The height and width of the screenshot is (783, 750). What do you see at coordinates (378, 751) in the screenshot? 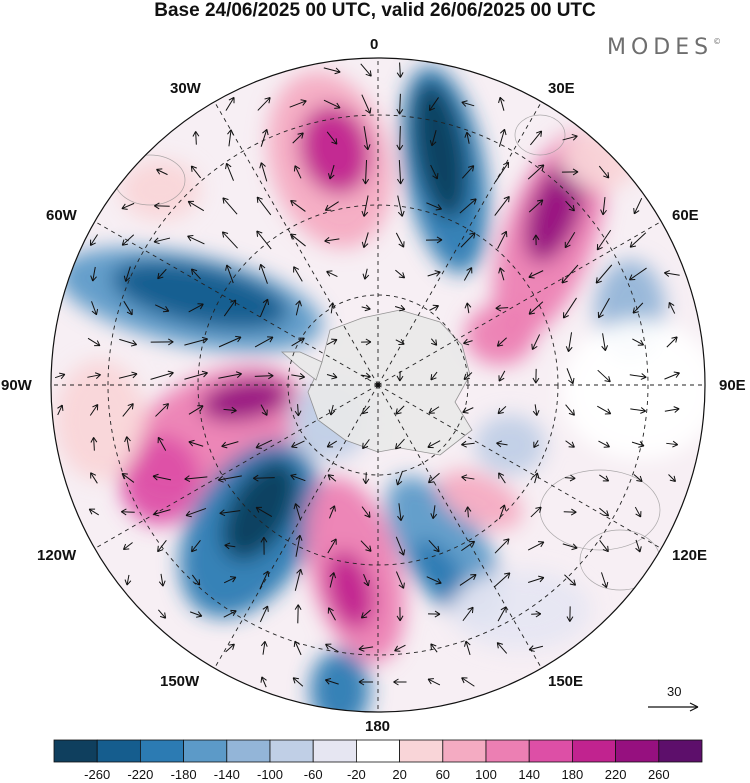
I see `colorbar` at bounding box center [378, 751].